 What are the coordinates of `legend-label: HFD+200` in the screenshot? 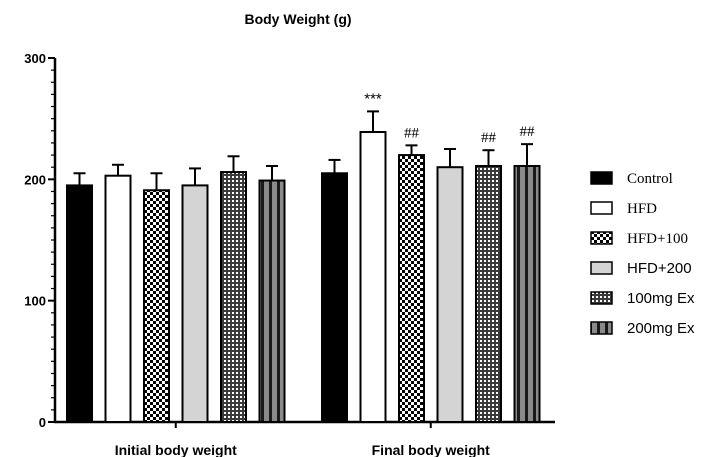 It's located at (659, 268).